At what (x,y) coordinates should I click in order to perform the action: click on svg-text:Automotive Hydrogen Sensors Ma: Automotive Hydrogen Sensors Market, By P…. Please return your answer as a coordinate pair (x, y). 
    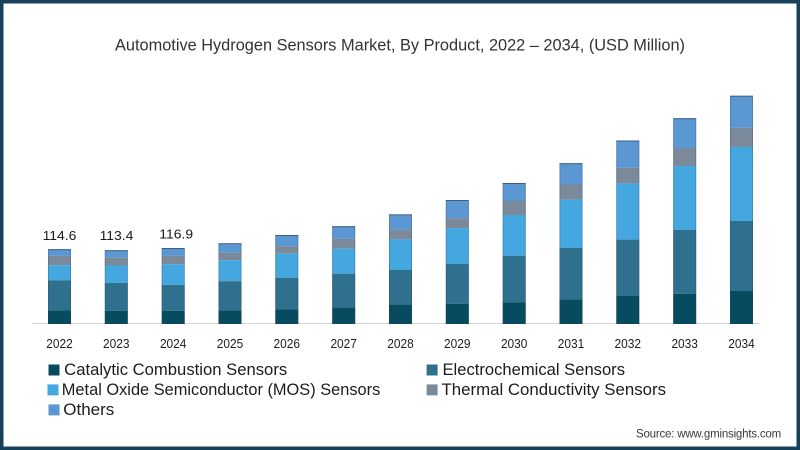
    Looking at the image, I should click on (400, 46).